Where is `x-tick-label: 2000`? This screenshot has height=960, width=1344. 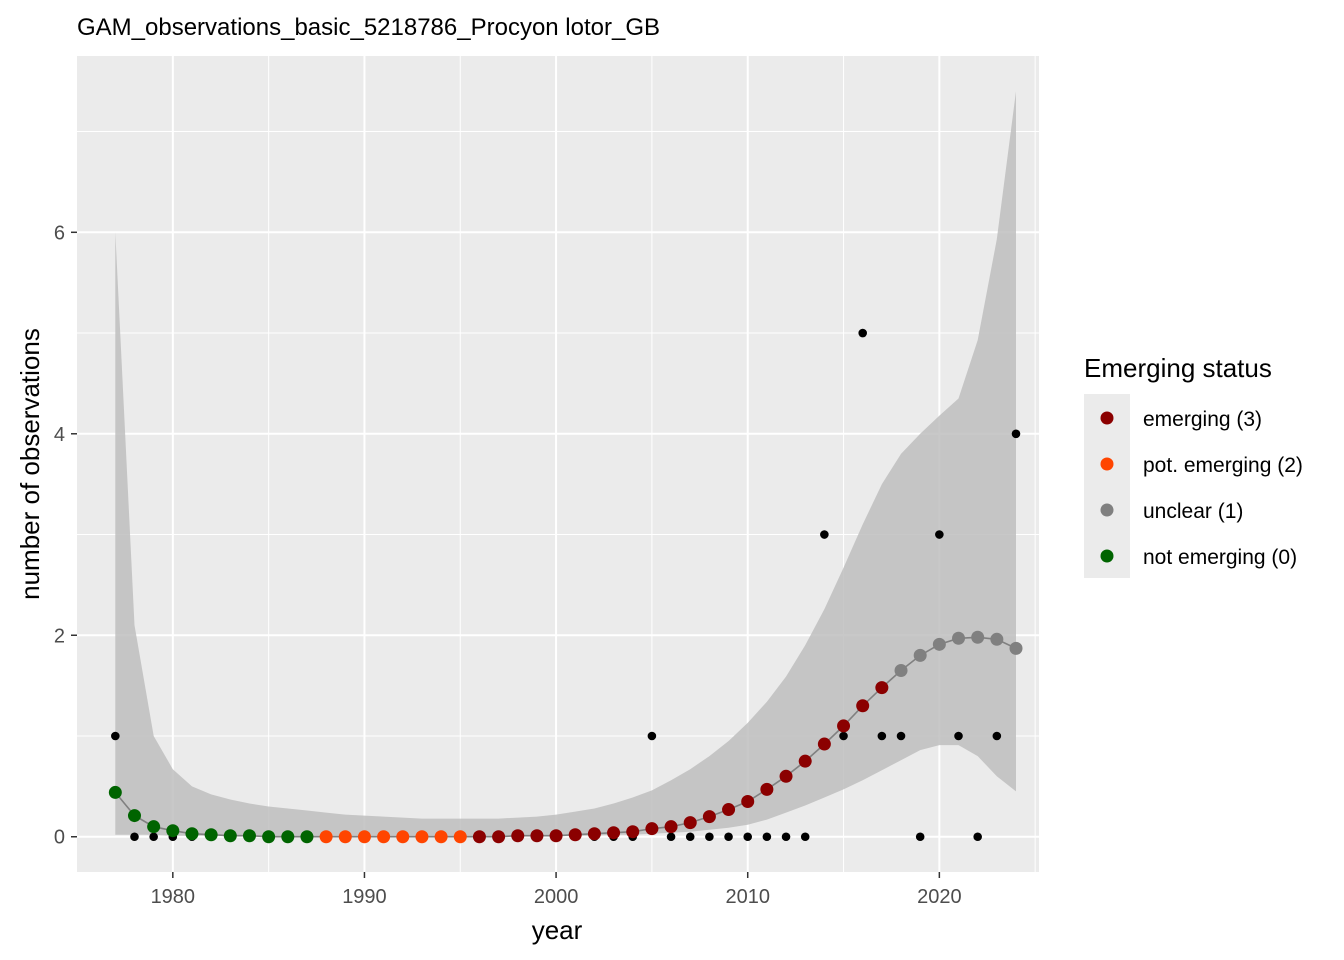 x-tick-label: 2000 is located at coordinates (556, 897).